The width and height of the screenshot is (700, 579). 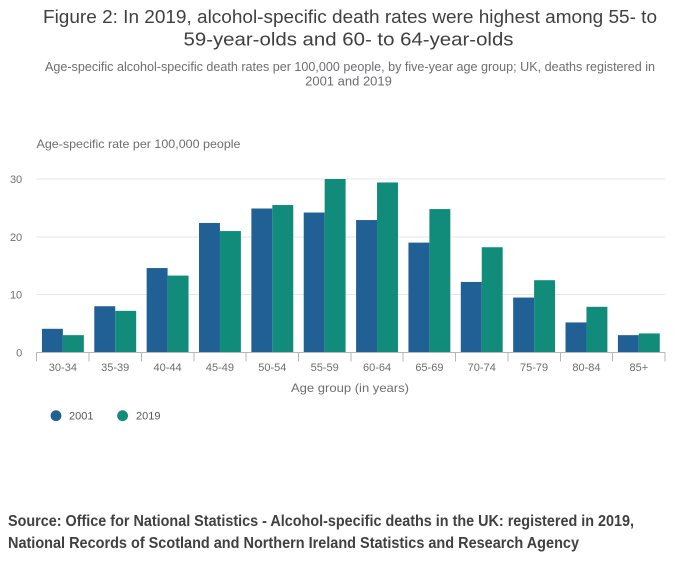 What do you see at coordinates (148, 417) in the screenshot?
I see `svg-text: 2019` at bounding box center [148, 417].